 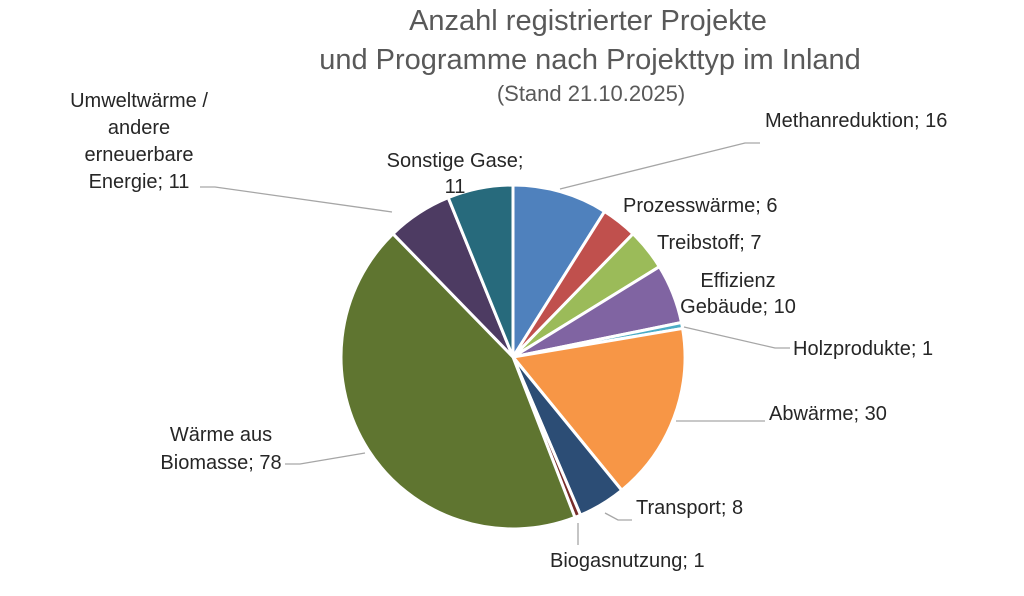 I want to click on chart-title: Anzahl registrierter Projekte, so click(x=588, y=21).